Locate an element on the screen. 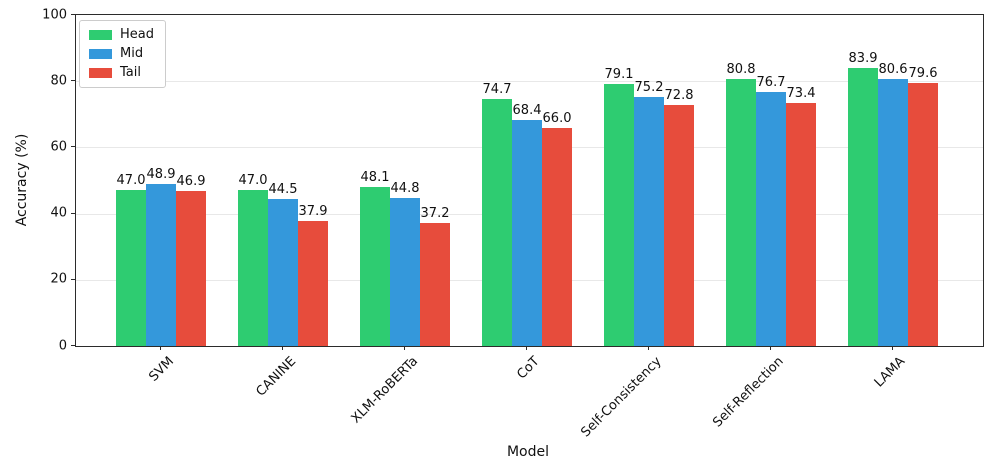  bar-value-label: 83.9 is located at coordinates (863, 59).